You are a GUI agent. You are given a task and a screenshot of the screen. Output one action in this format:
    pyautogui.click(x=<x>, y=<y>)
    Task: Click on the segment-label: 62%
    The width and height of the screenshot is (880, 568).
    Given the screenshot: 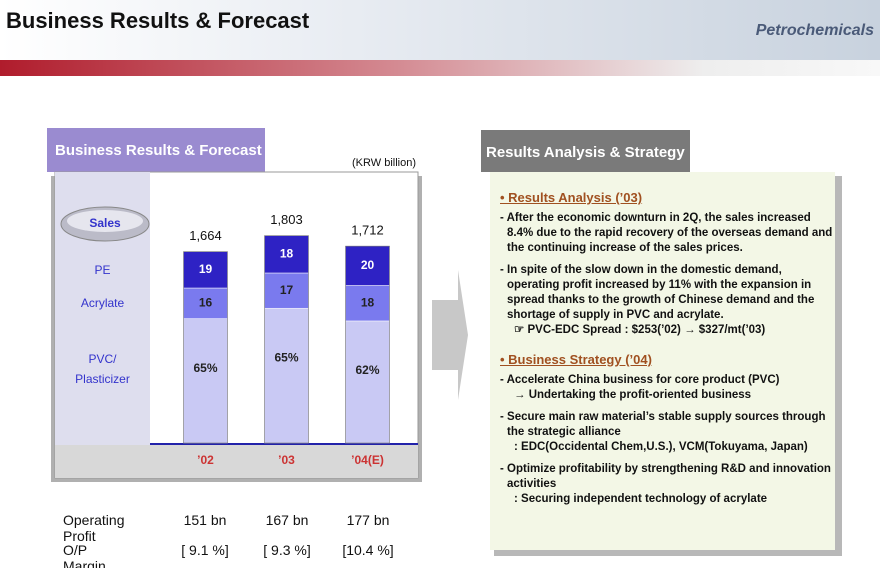 What is the action you would take?
    pyautogui.click(x=367, y=370)
    